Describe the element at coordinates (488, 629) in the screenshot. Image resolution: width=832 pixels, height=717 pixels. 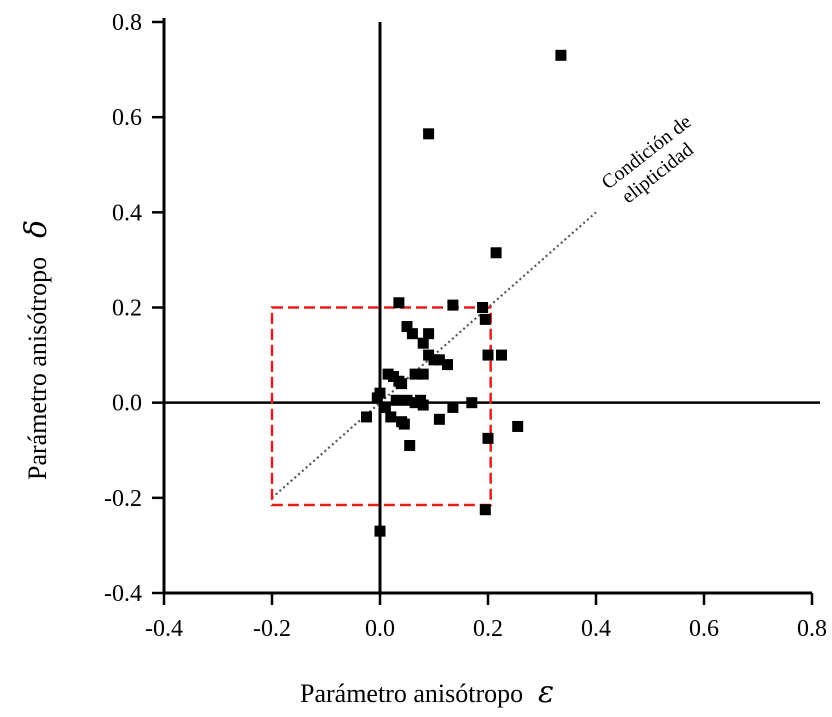
I see `x-tick-label: 0.2` at that location.